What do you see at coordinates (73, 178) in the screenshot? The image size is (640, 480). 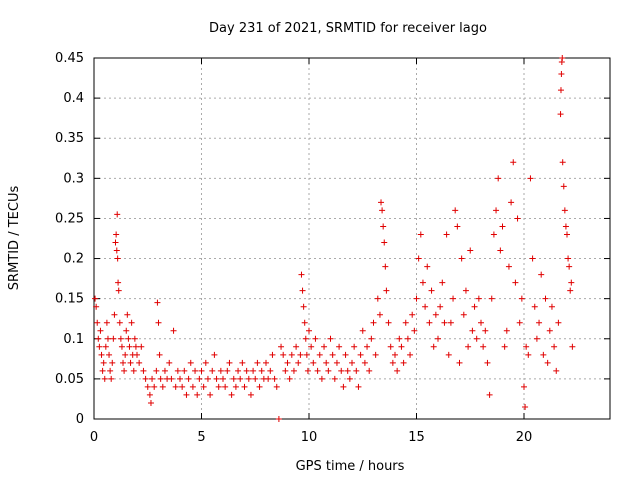 I see `y-tick-label: 0.3` at bounding box center [73, 178].